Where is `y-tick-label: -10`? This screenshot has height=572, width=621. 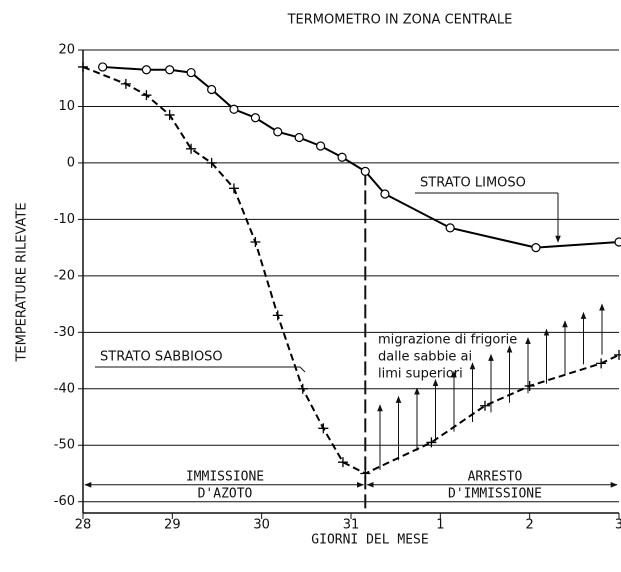
y-tick-label: -10 is located at coordinates (64, 219).